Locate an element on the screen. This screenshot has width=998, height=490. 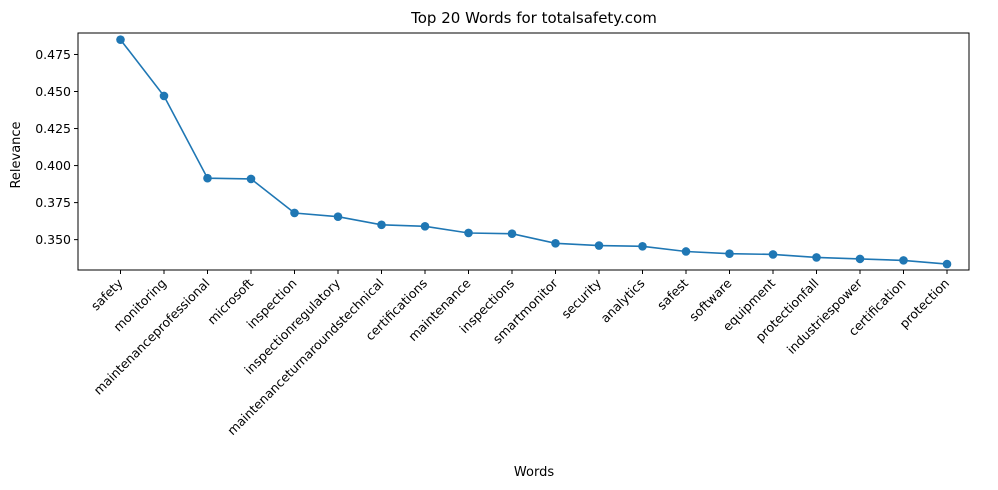
x-tick-label: industriespower is located at coordinates (825, 316).